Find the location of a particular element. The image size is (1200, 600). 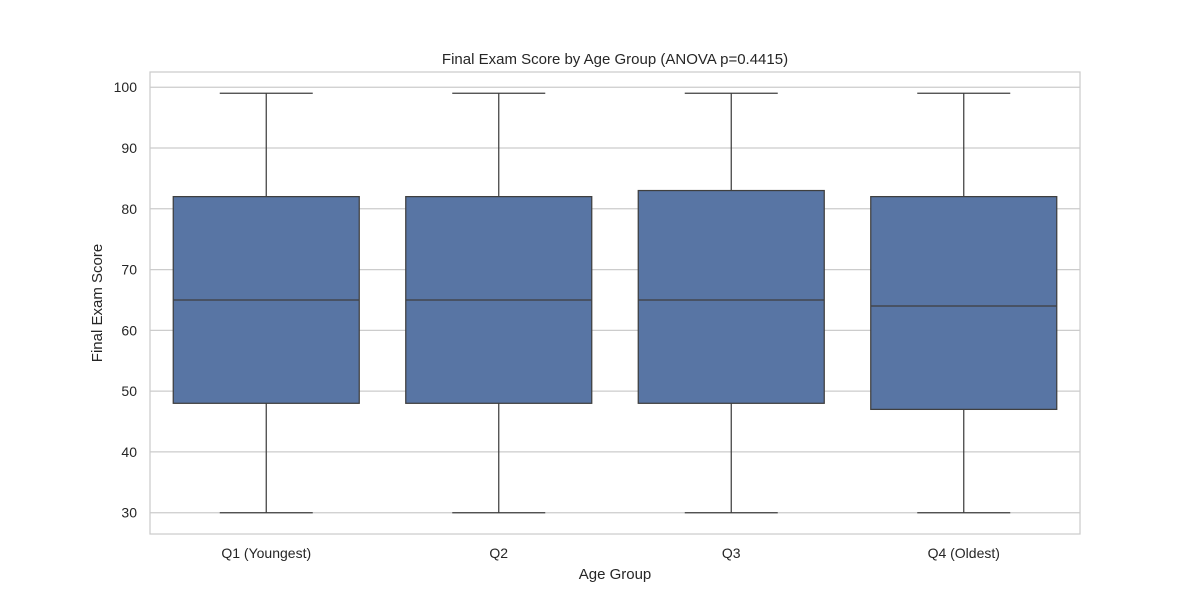

y-tick-label: 60 is located at coordinates (129, 330).